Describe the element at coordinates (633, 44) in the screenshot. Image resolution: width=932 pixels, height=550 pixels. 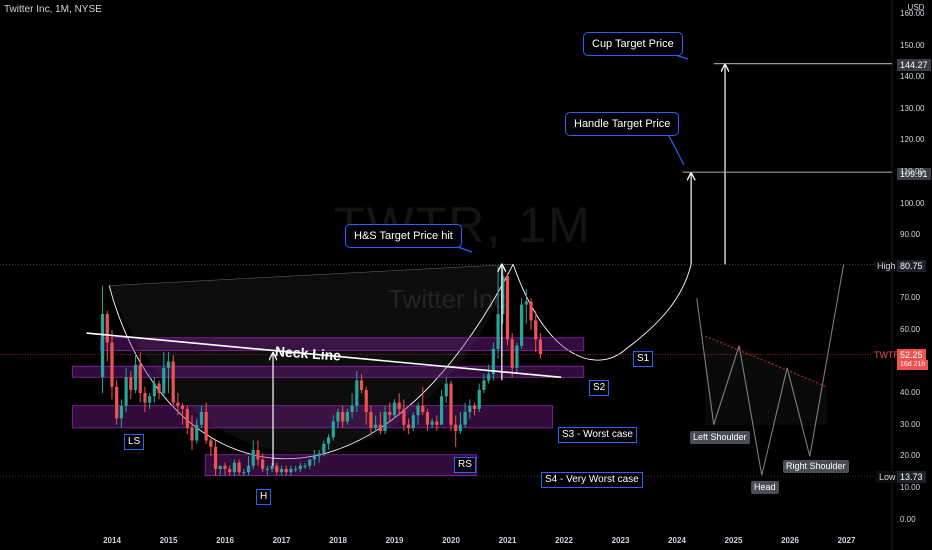
I see `callout-cup-target: Cup Target Price` at that location.